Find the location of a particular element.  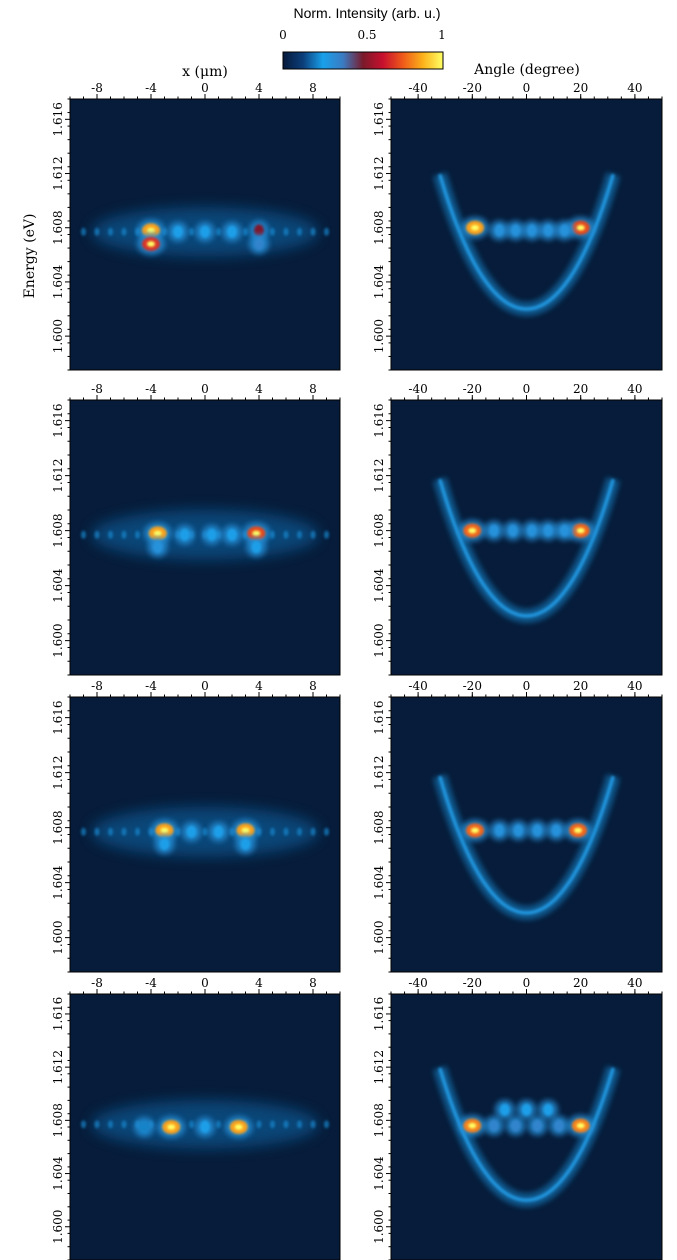

colorbar-gradient is located at coordinates (363, 60).